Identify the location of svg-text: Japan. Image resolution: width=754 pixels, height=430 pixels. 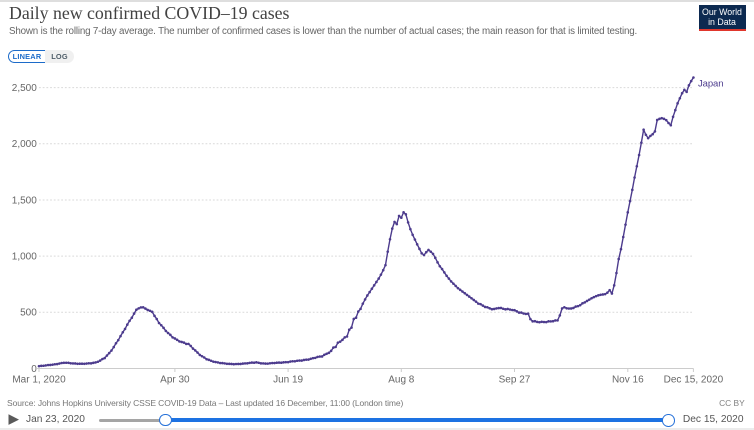
(710, 83).